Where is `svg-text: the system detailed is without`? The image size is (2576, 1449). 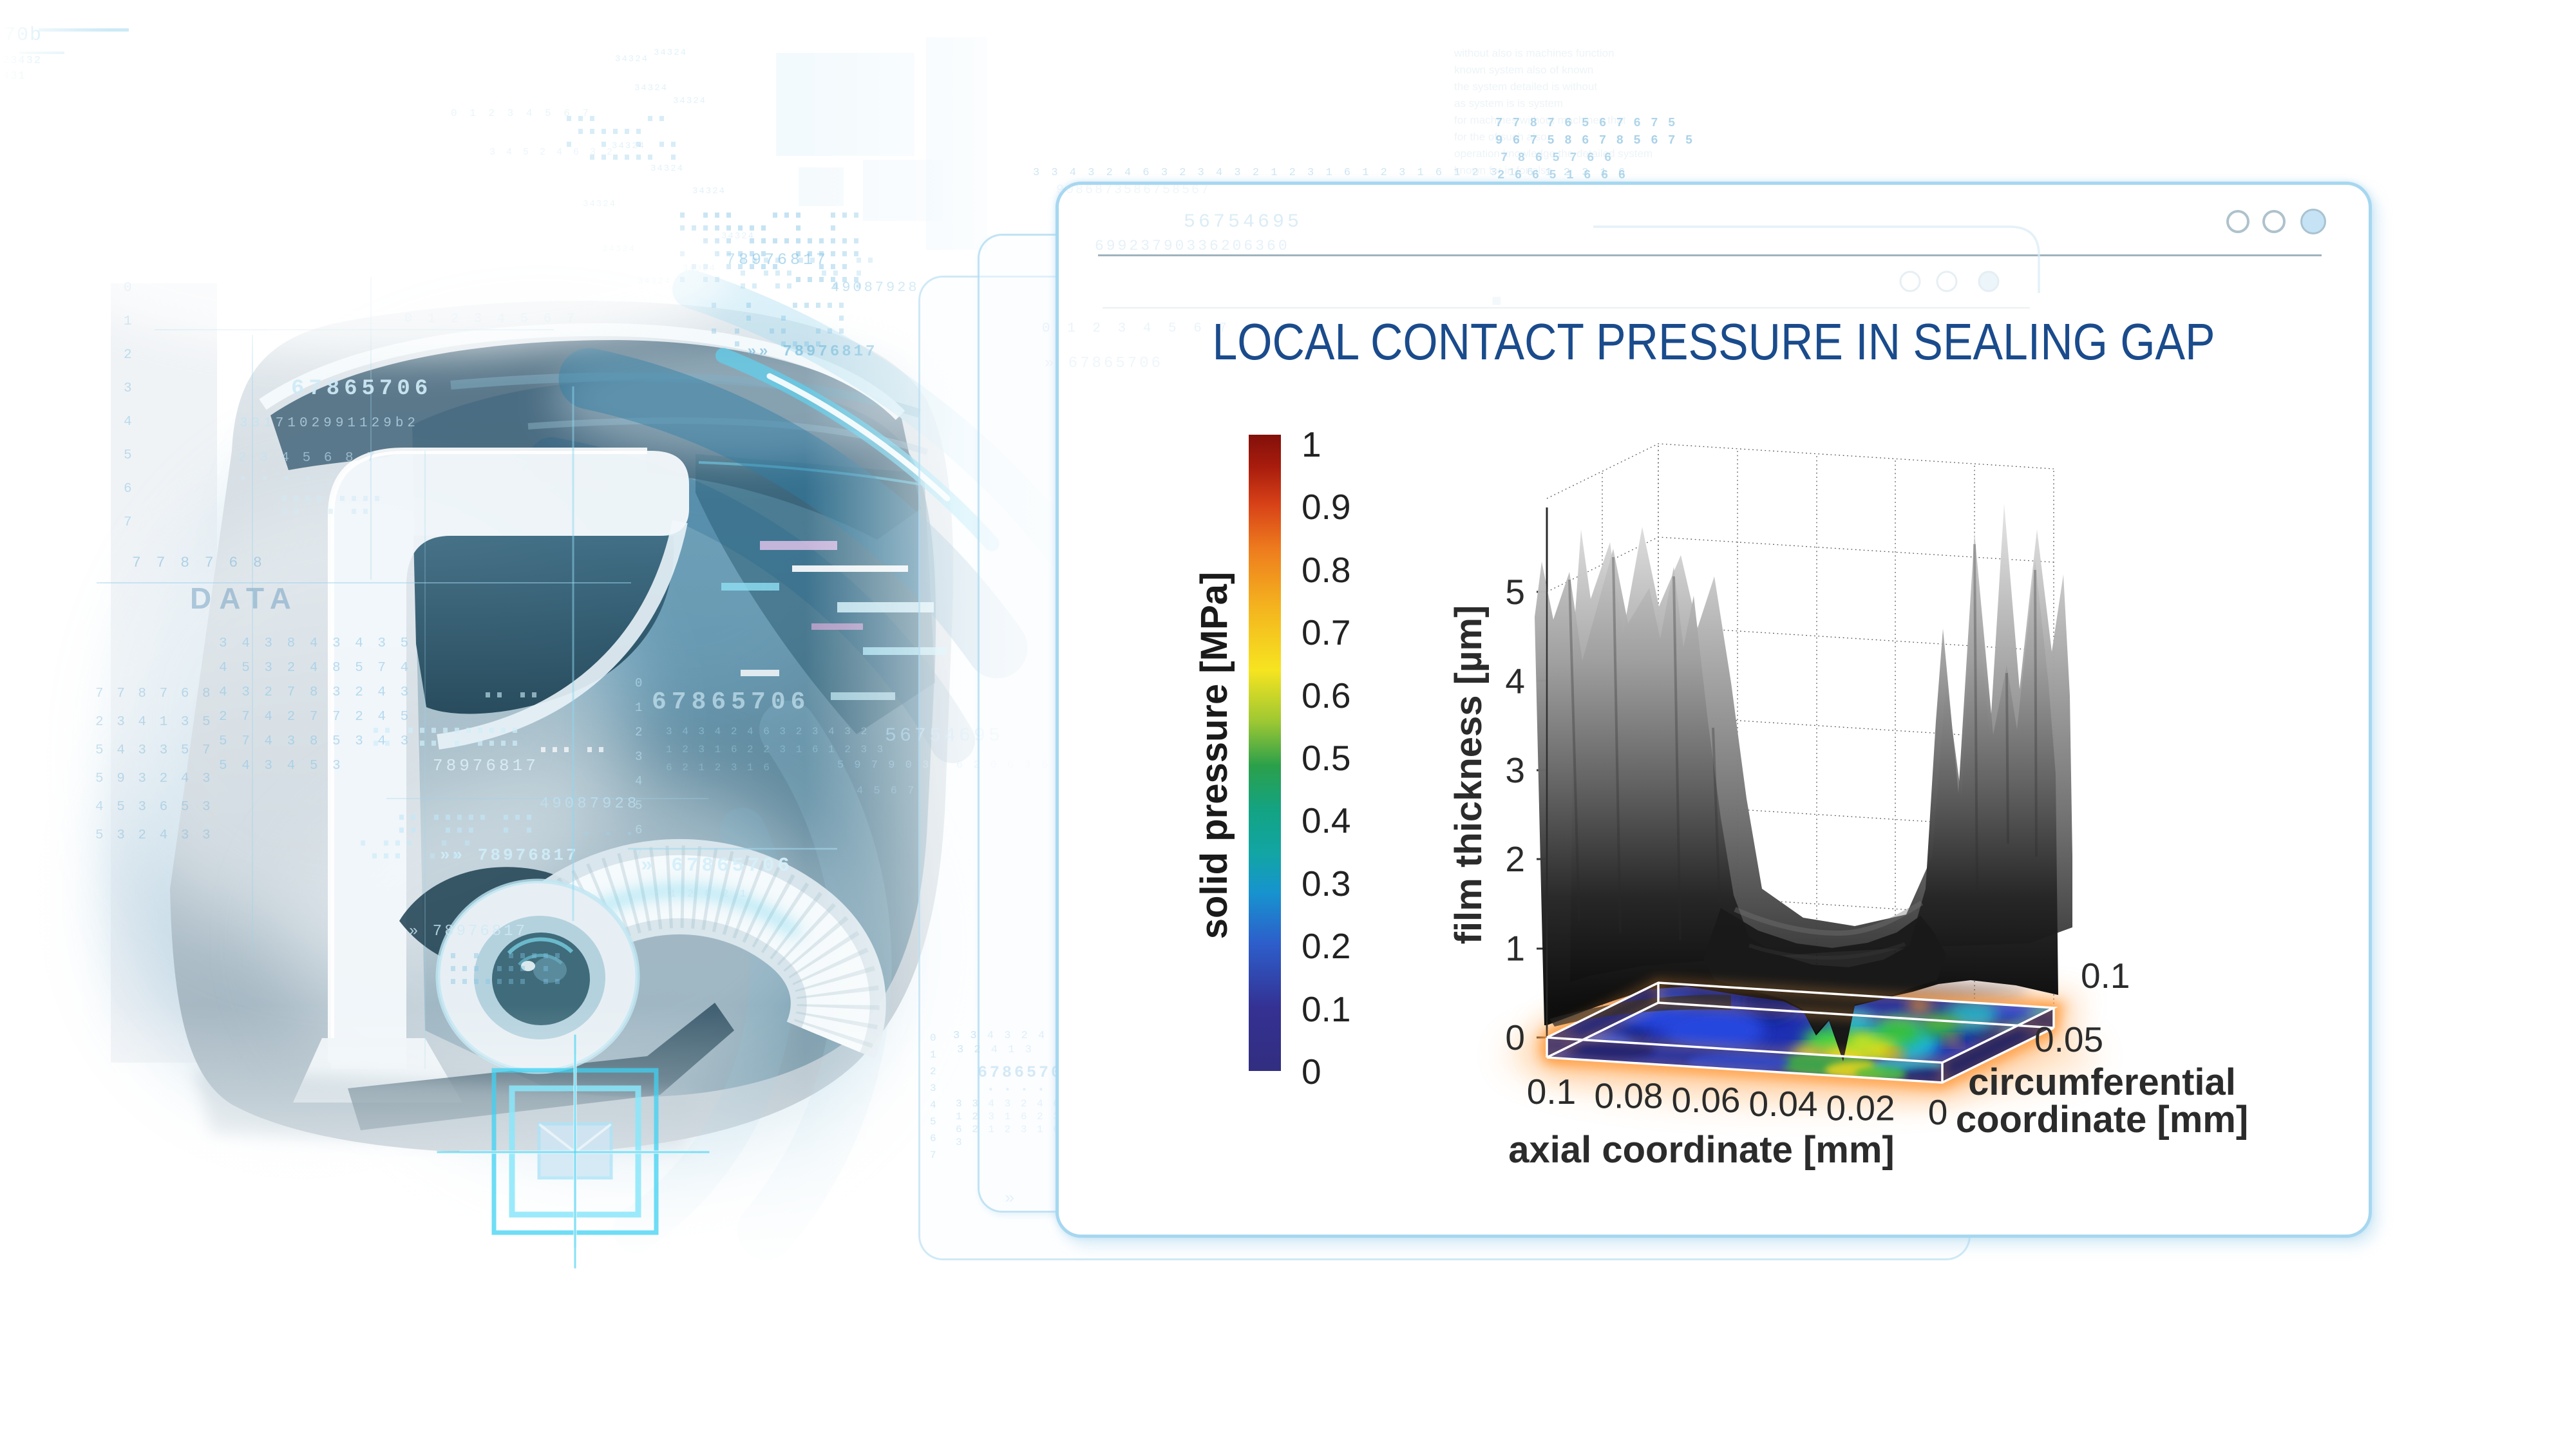
svg-text: the system detailed is without is located at coordinates (1525, 87).